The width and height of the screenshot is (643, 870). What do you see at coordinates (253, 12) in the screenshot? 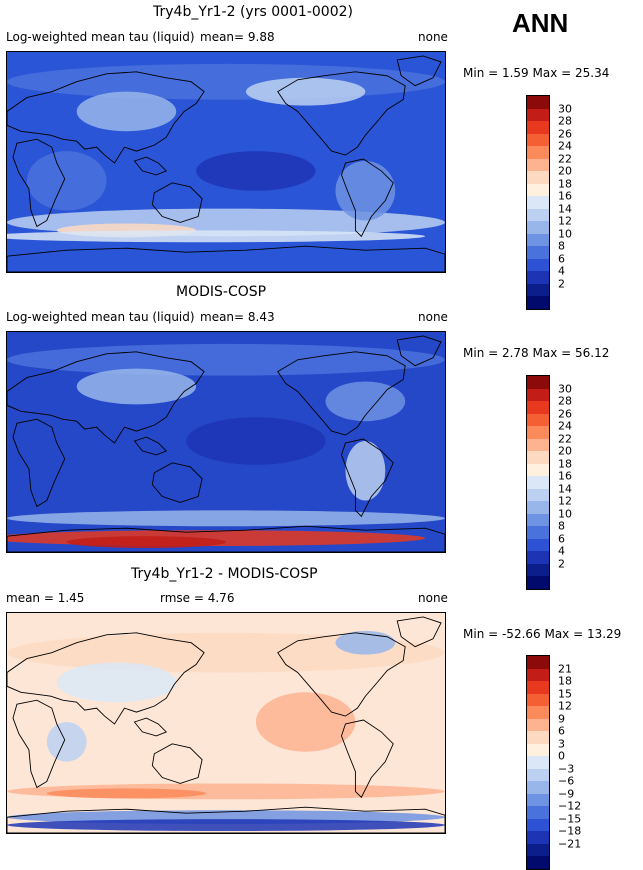
I see `panel-title: Try4b_Yr1-2 (yrs 0001-0002)` at bounding box center [253, 12].